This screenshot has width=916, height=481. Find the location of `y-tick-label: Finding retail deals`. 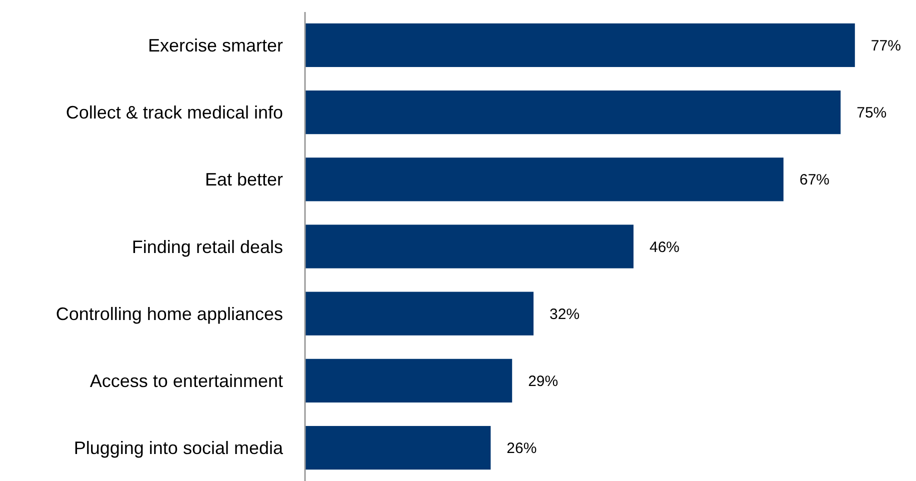

y-tick-label: Finding retail deals is located at coordinates (207, 246).